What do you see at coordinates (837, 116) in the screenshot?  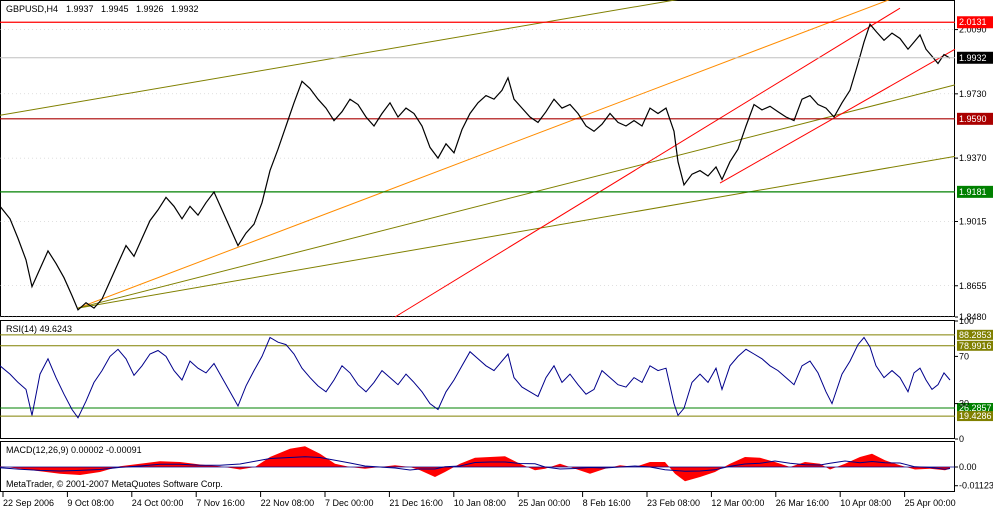 I see `trendline-red-channel-bottom` at bounding box center [837, 116].